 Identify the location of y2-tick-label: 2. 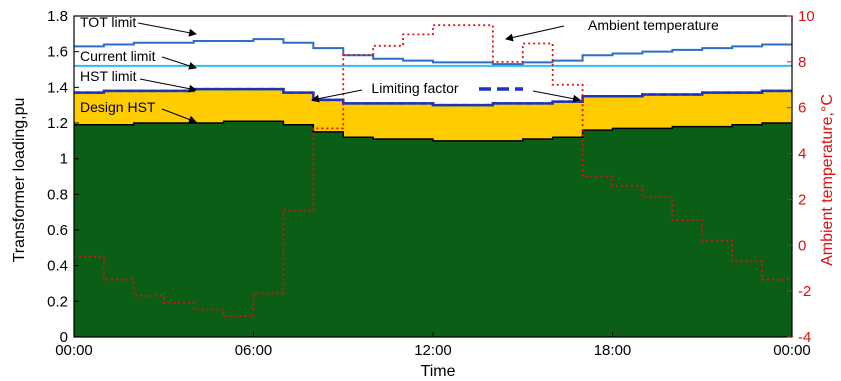
(802, 199).